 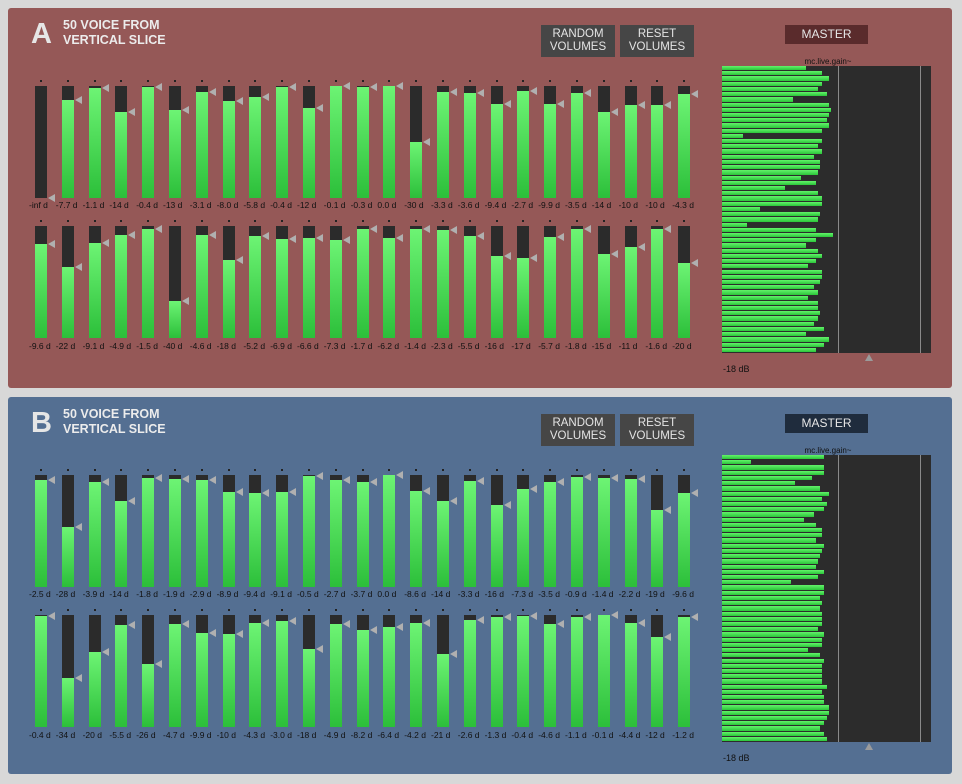 What do you see at coordinates (826, 598) in the screenshot?
I see `master-gain-meter` at bounding box center [826, 598].